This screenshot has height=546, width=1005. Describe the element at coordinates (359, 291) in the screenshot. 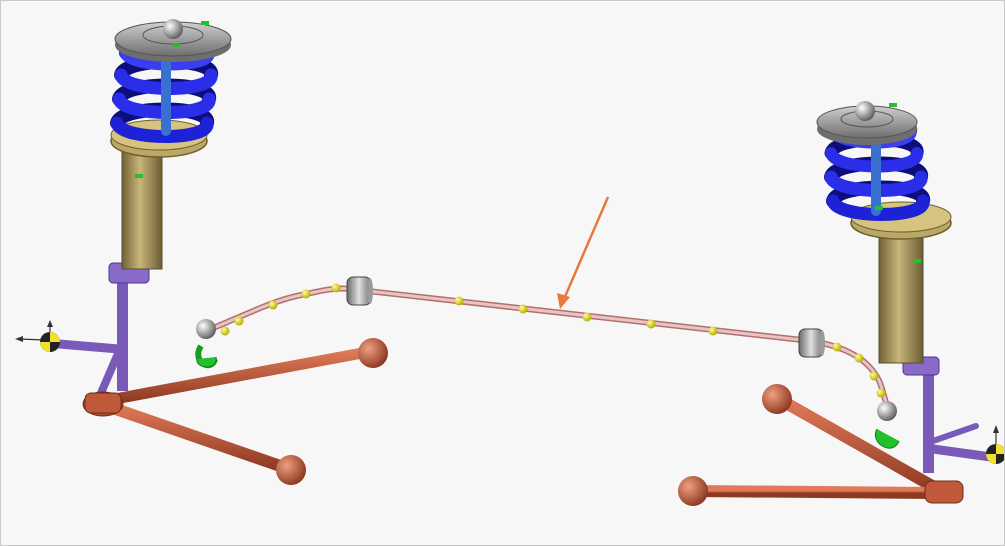

I see `left-bushing` at that location.